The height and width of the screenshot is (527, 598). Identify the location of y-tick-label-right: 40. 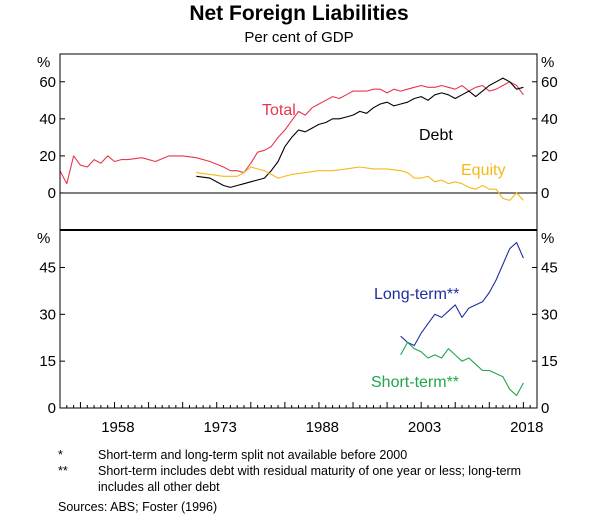
(549, 119).